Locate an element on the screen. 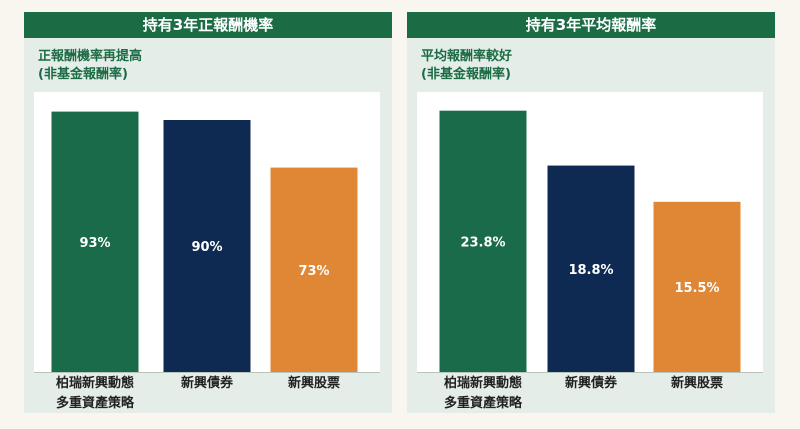 This screenshot has width=800, height=429. bar-value-label: 73% is located at coordinates (313, 271).